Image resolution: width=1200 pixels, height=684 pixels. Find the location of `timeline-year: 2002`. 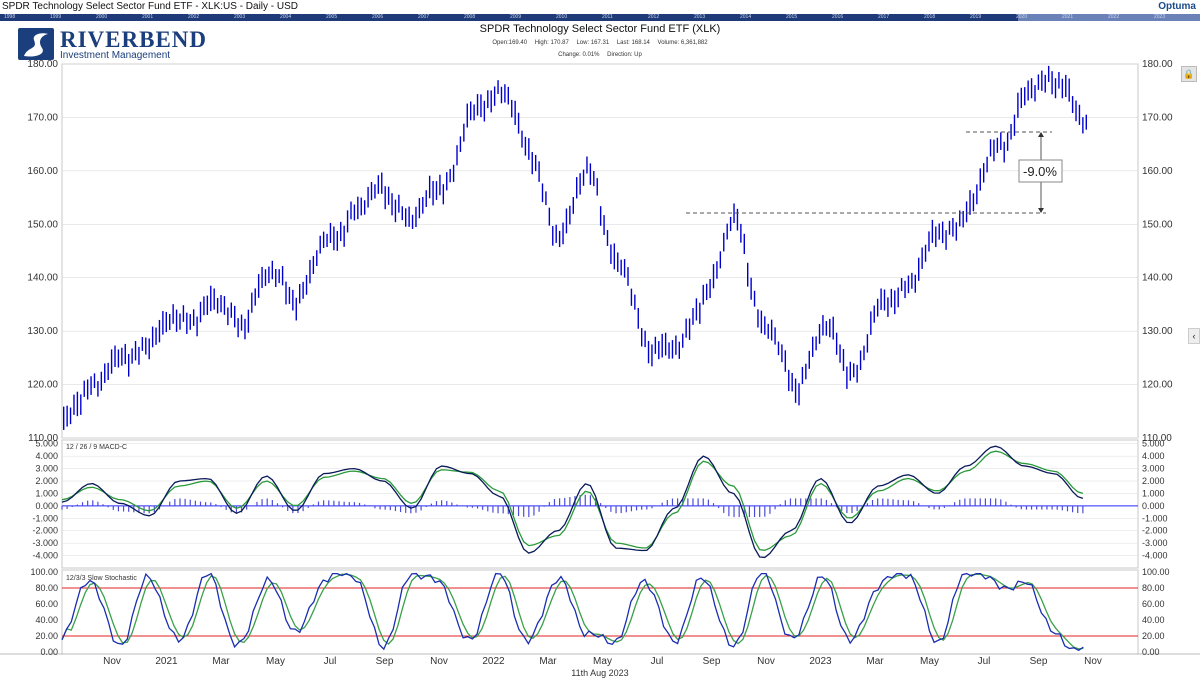

timeline-year: 2002 is located at coordinates (194, 17).